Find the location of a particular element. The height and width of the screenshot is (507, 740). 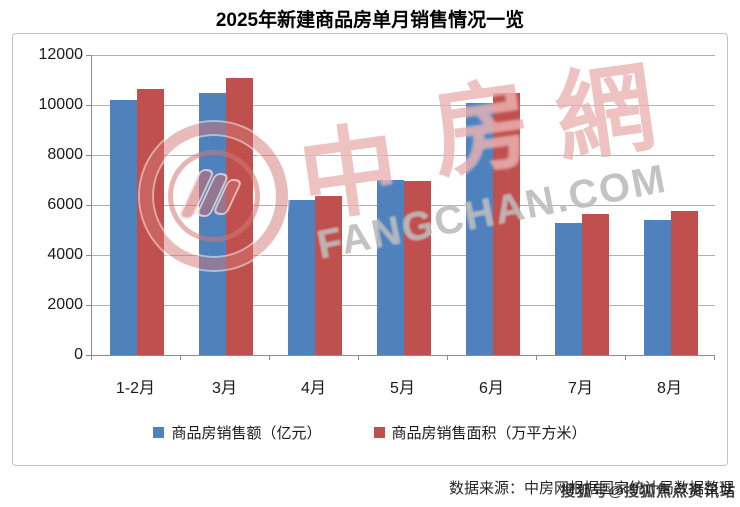

x-axis-labels: 1-2月 3月 4月 5月 6月 7月 8月 is located at coordinates (402, 386).